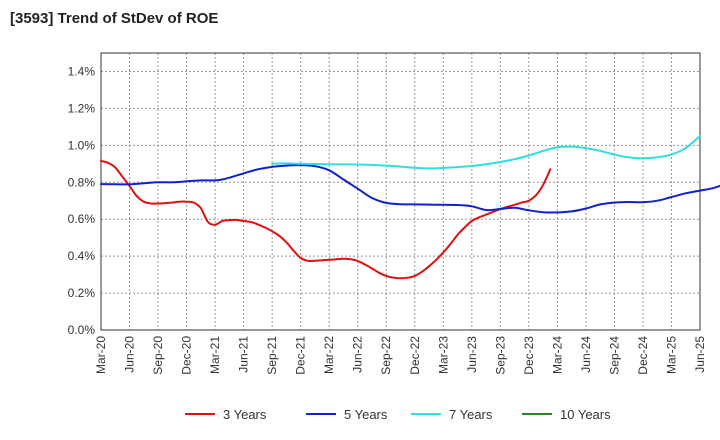  Describe the element at coordinates (486, 152) in the screenshot. I see `series-line-7-years` at that location.